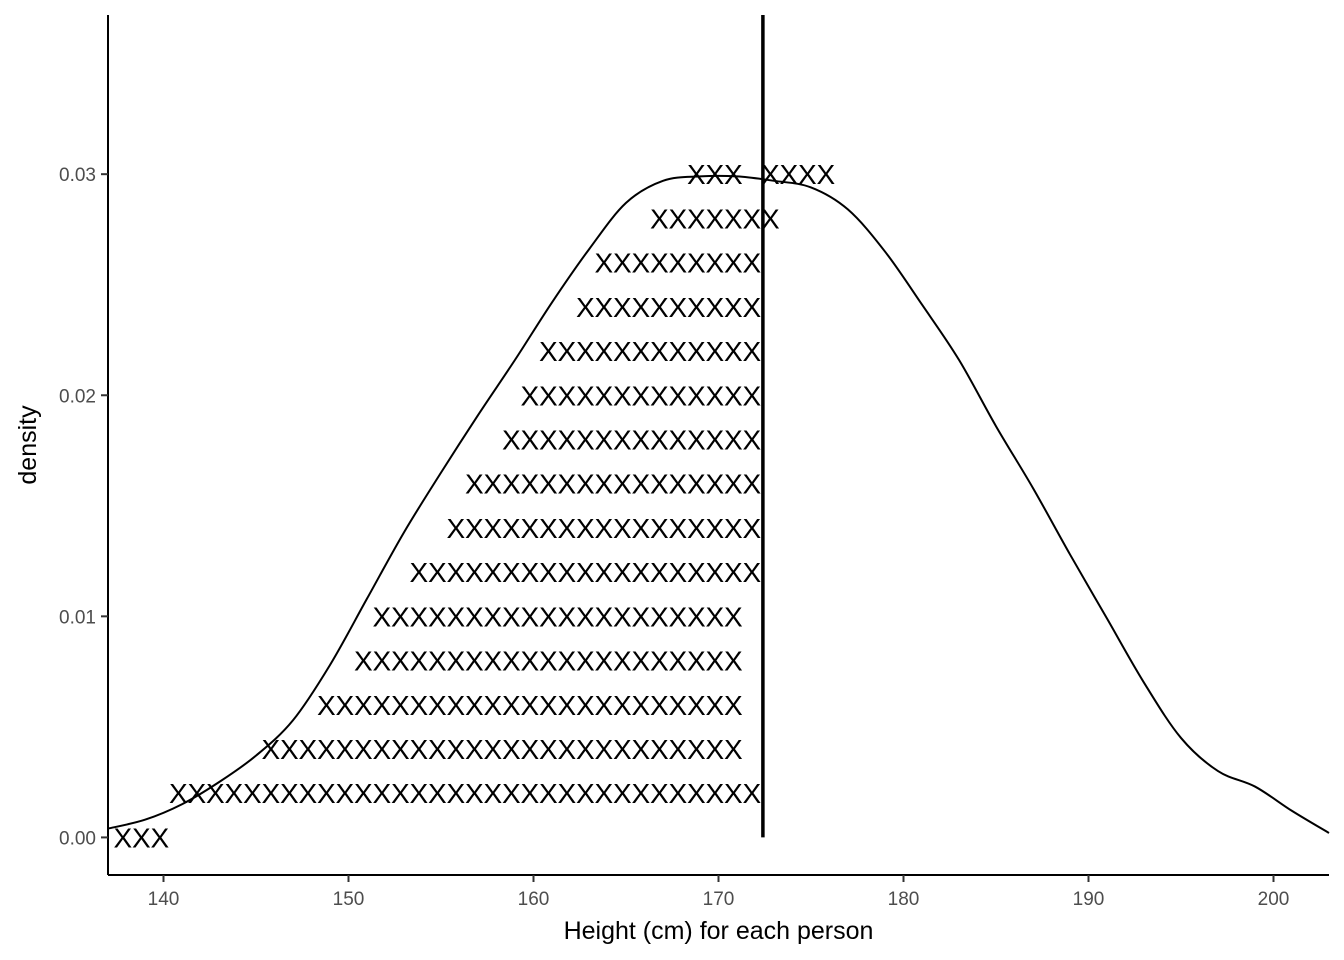  Describe the element at coordinates (534, 899) in the screenshot. I see `x-tick-label: 160` at that location.